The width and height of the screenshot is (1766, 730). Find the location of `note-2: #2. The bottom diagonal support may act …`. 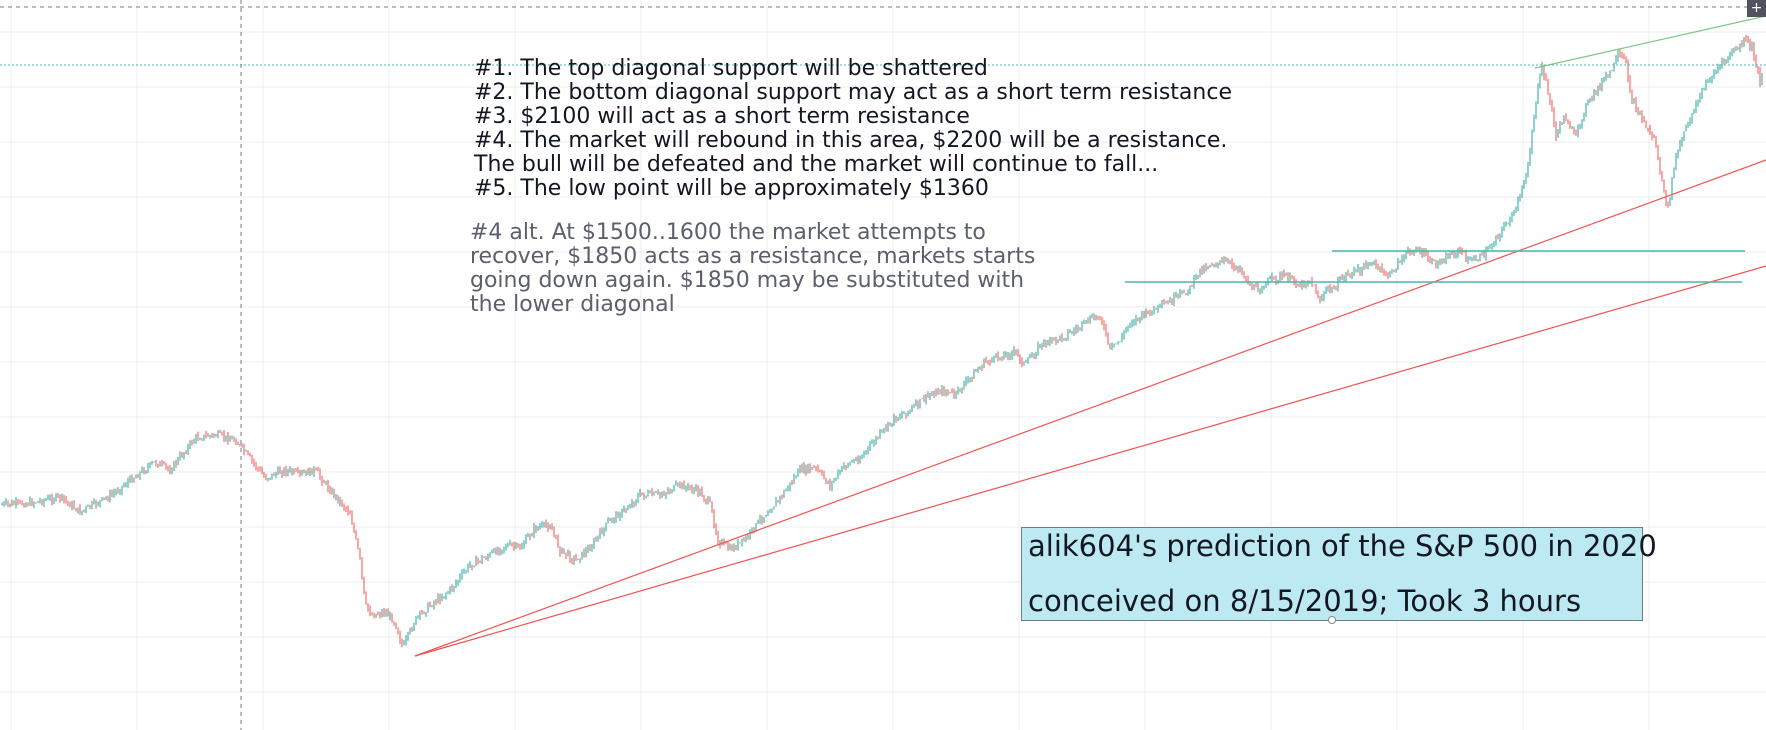

note-2: #2. The bottom diagonal support may act … is located at coordinates (853, 92).